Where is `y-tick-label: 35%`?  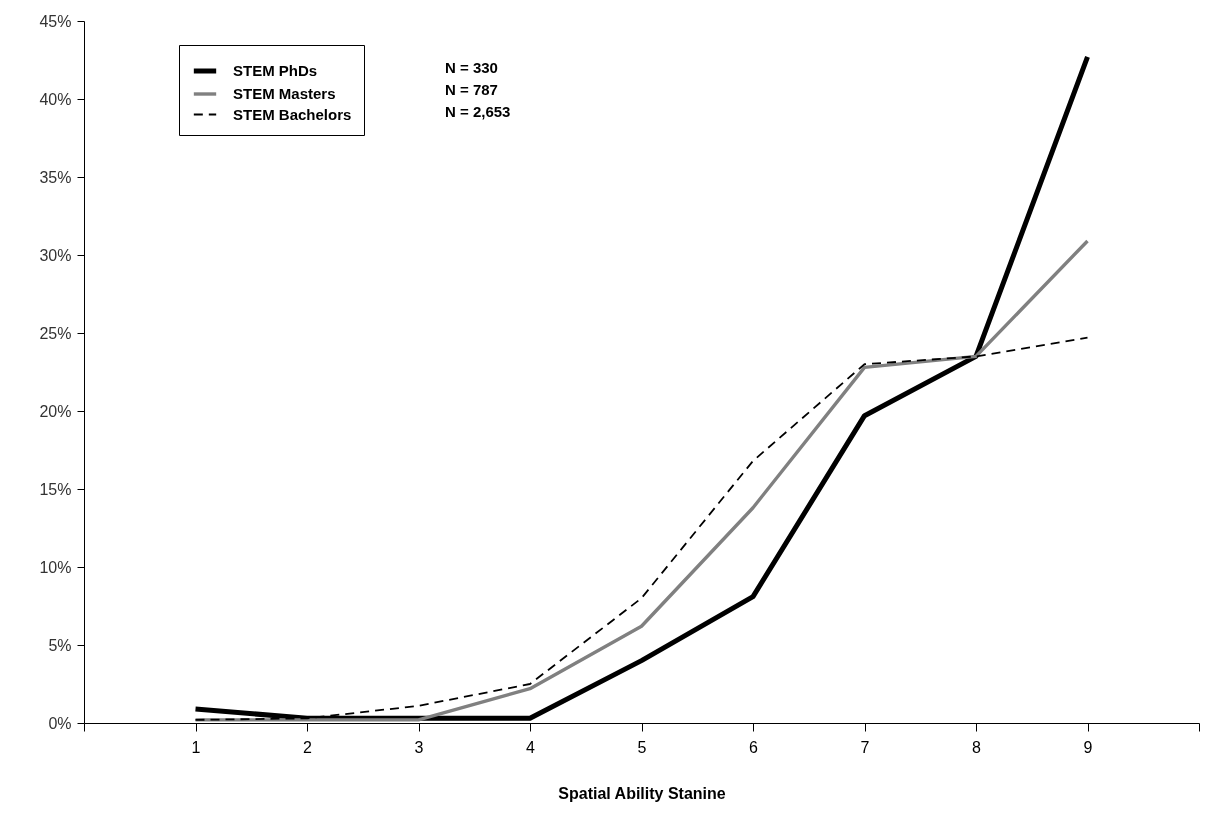
y-tick-label: 35% is located at coordinates (55, 177).